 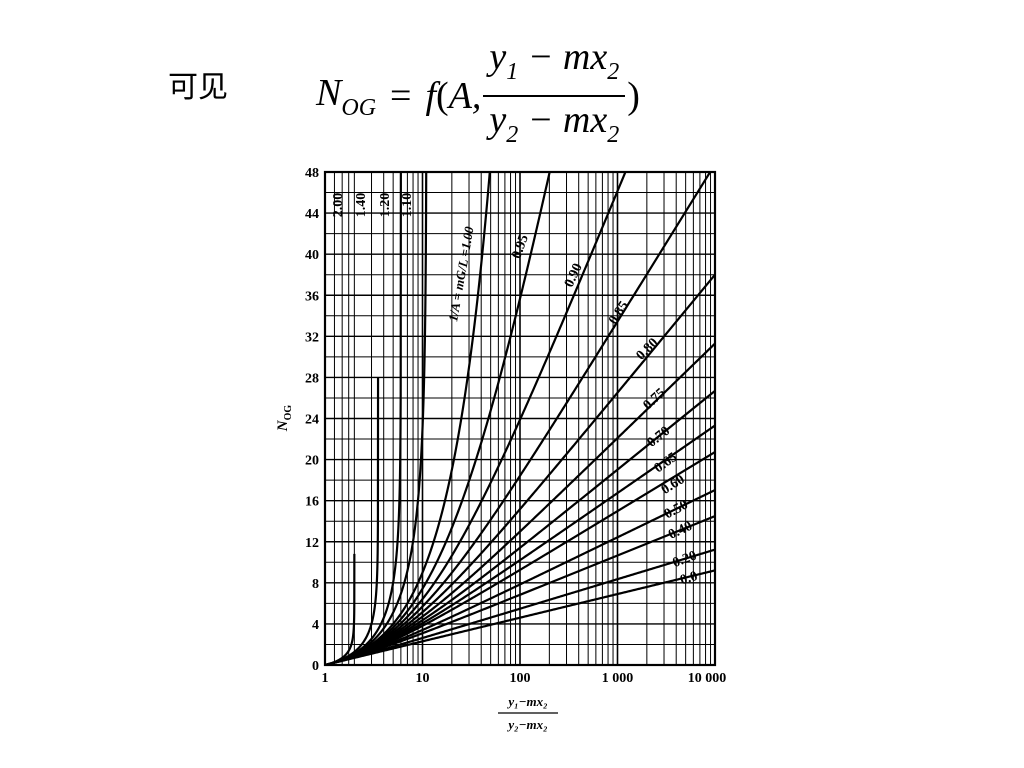 What do you see at coordinates (526, 701) in the screenshot?
I see `x-axis-label-numerator: y₁−mx₂` at bounding box center [526, 701].